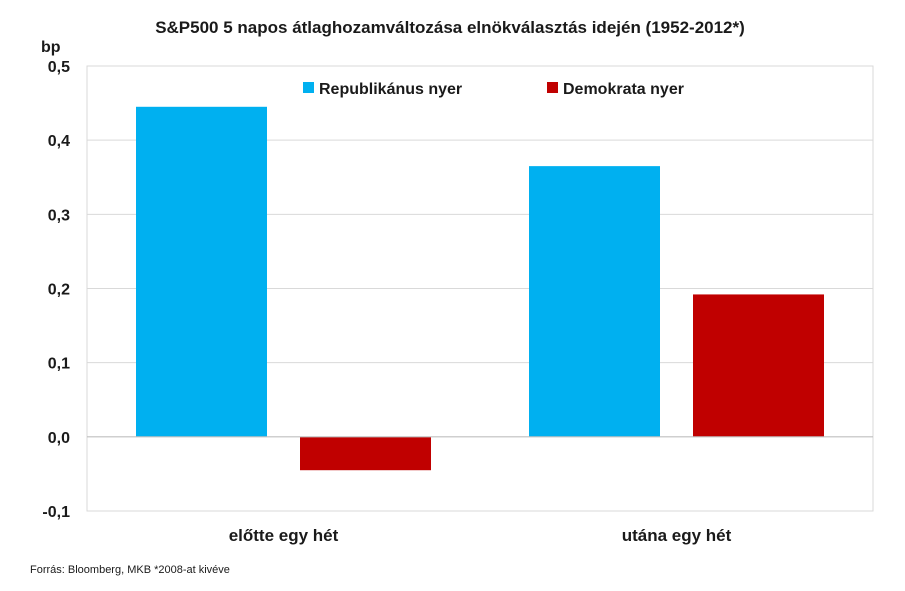 The height and width of the screenshot is (591, 905). I want to click on x-axis-labels: előtte egy hét utána egy hét, so click(480, 535).